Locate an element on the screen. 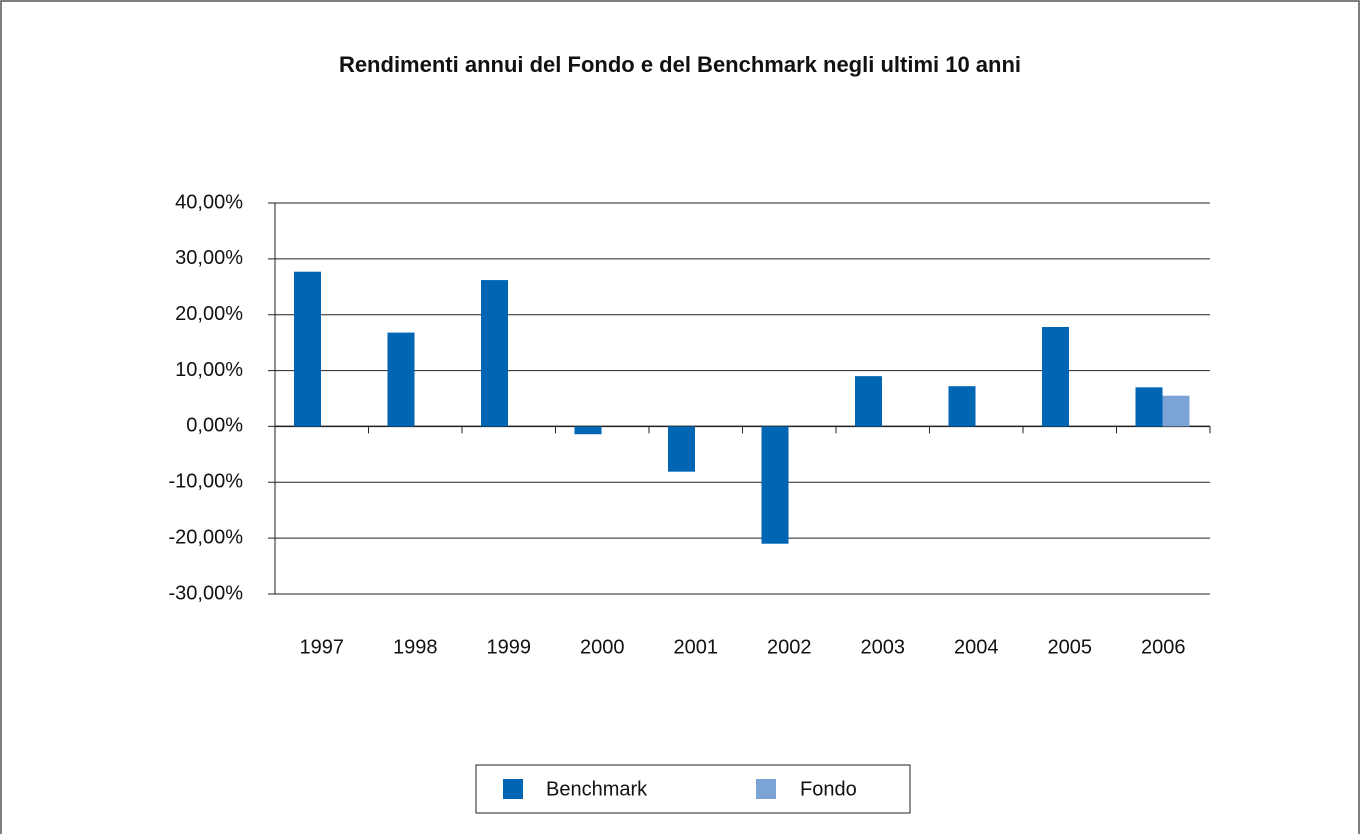  y-tick-label: 10,00% is located at coordinates (209, 370).